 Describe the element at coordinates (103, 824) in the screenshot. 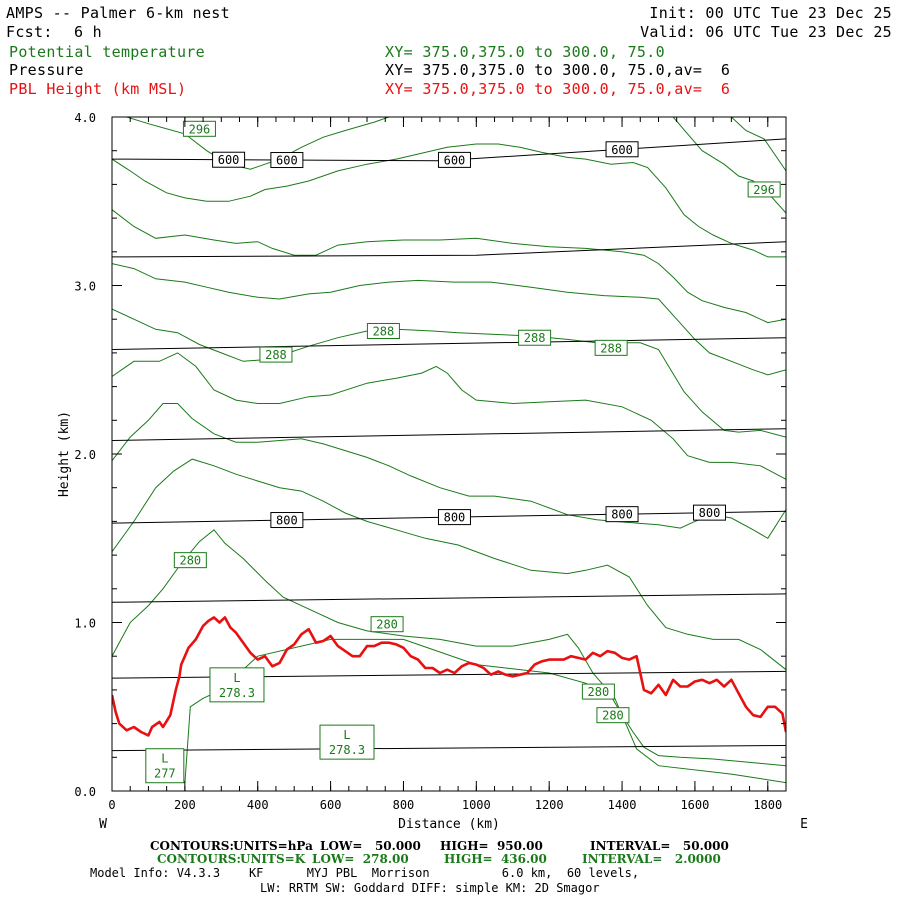

I see `west-end-label: W` at that location.